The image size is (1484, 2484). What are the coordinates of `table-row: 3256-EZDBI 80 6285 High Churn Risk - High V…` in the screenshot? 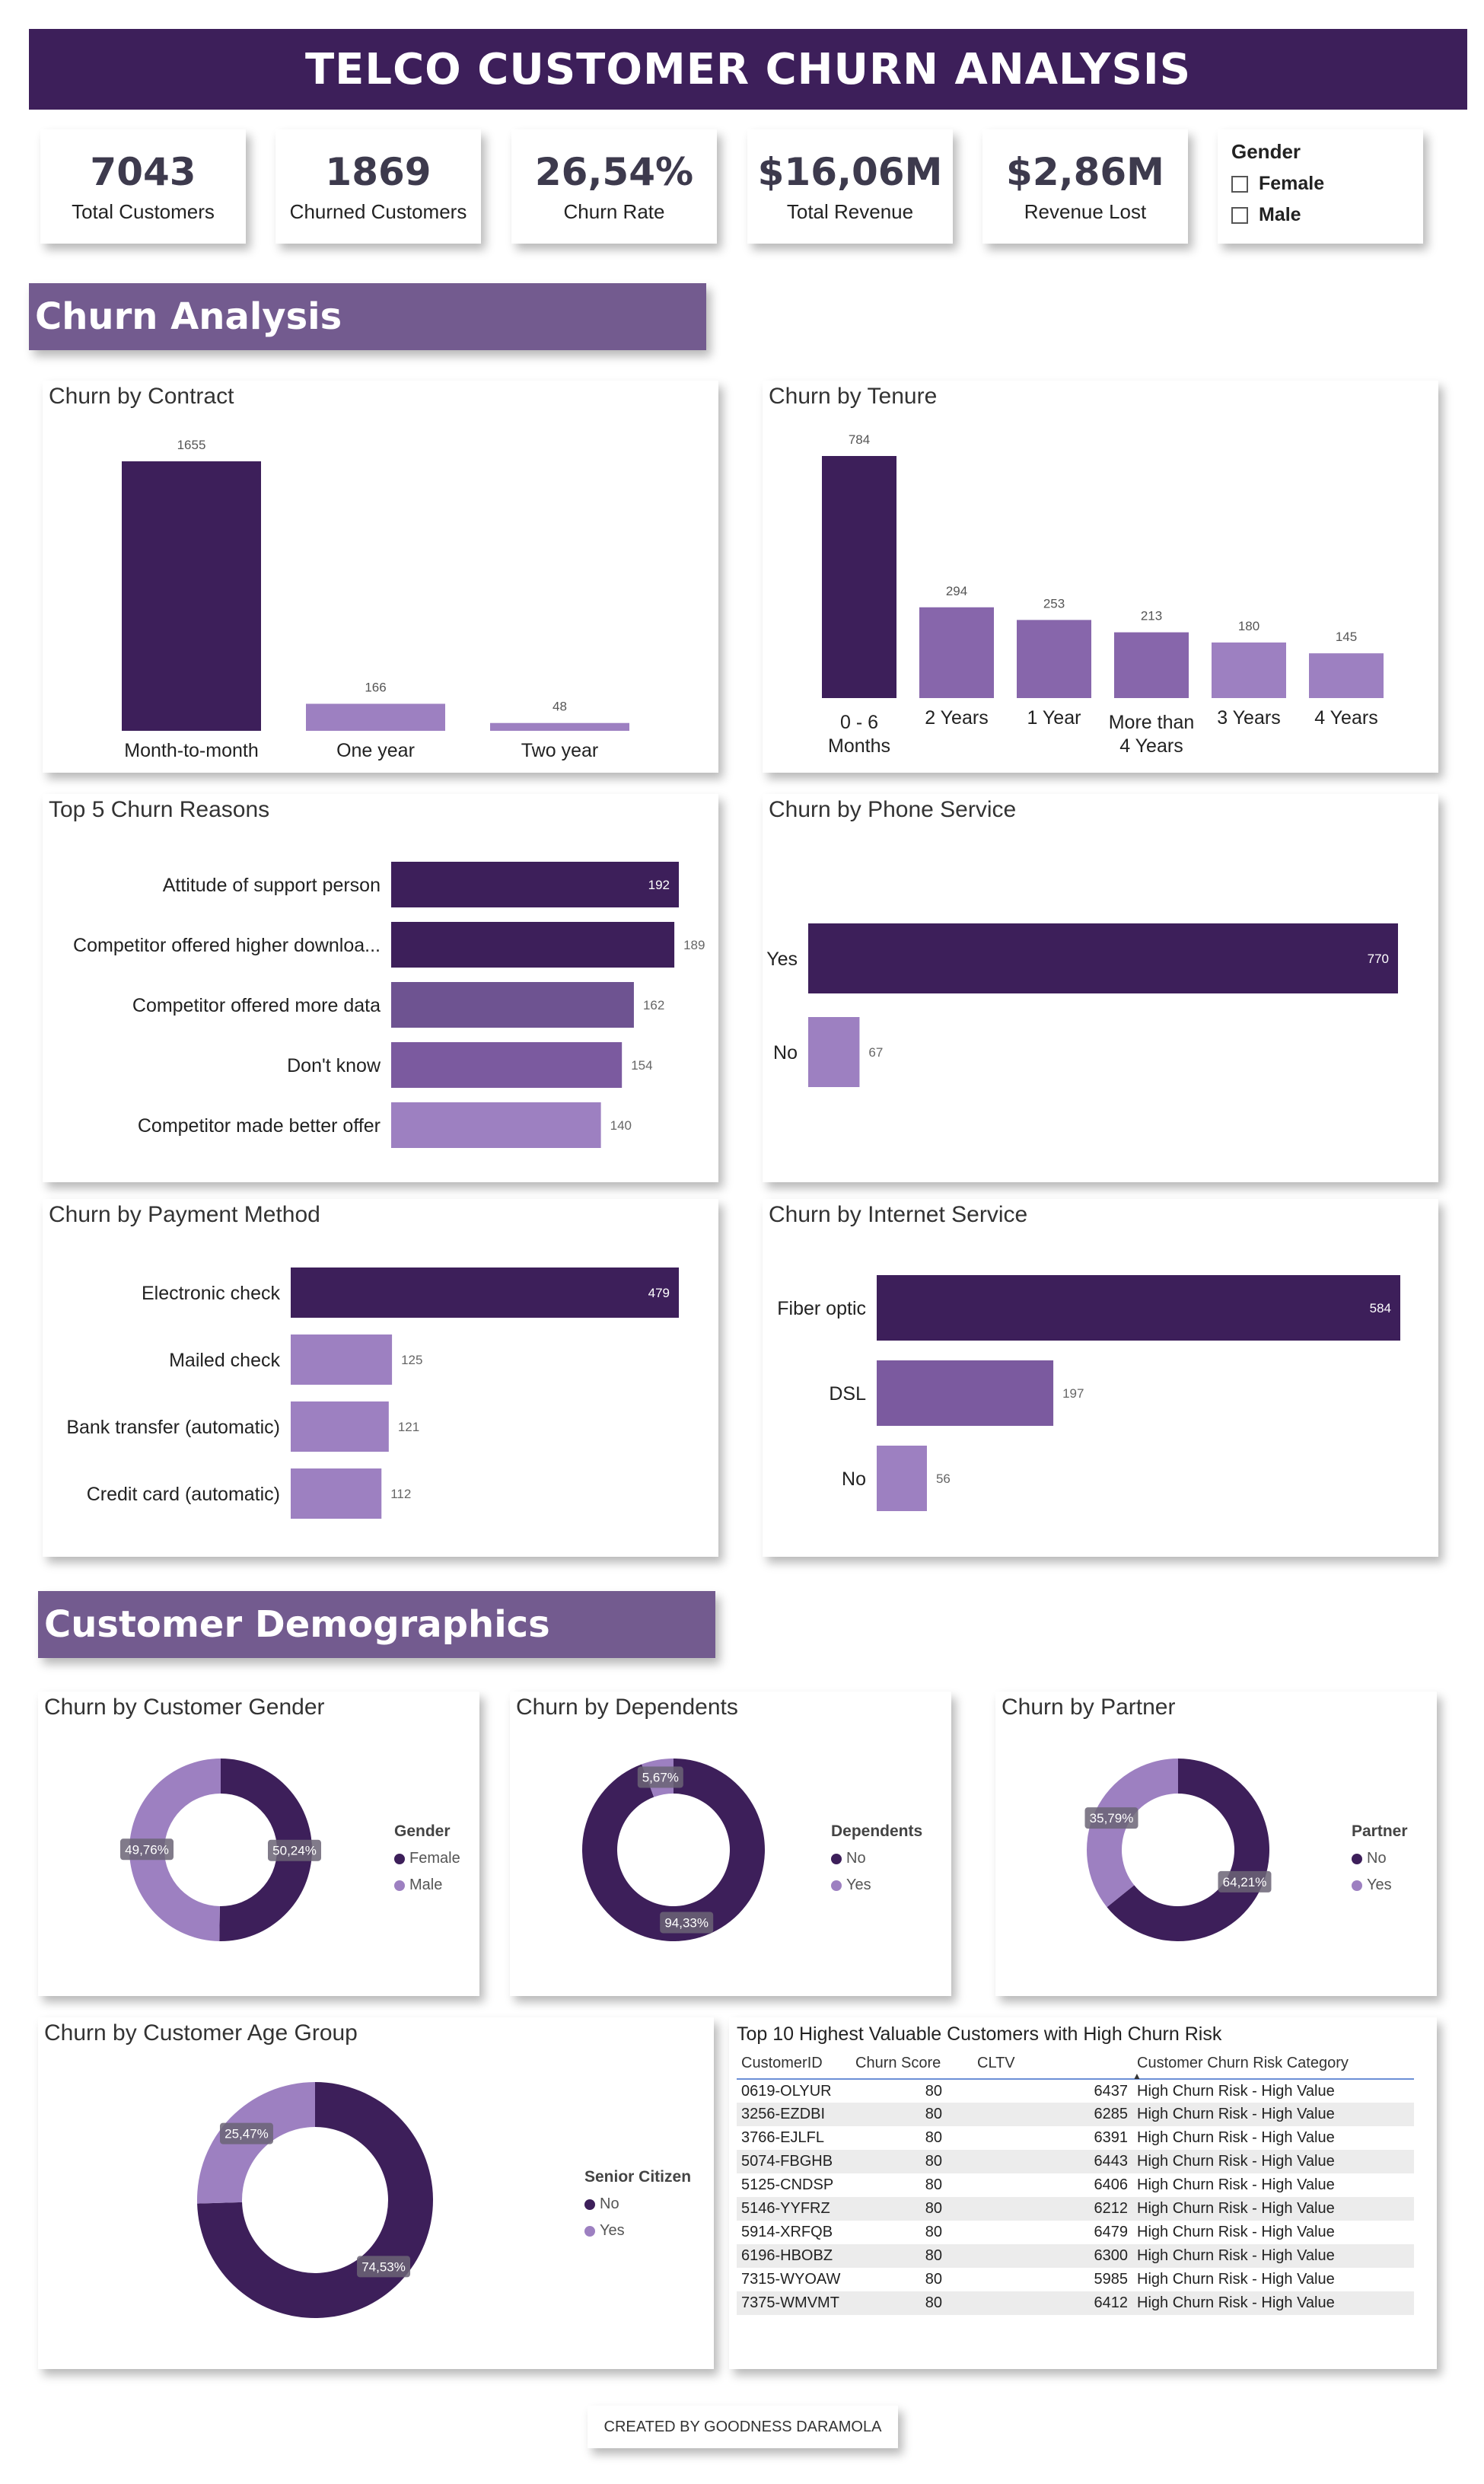 It's located at (1075, 2115).